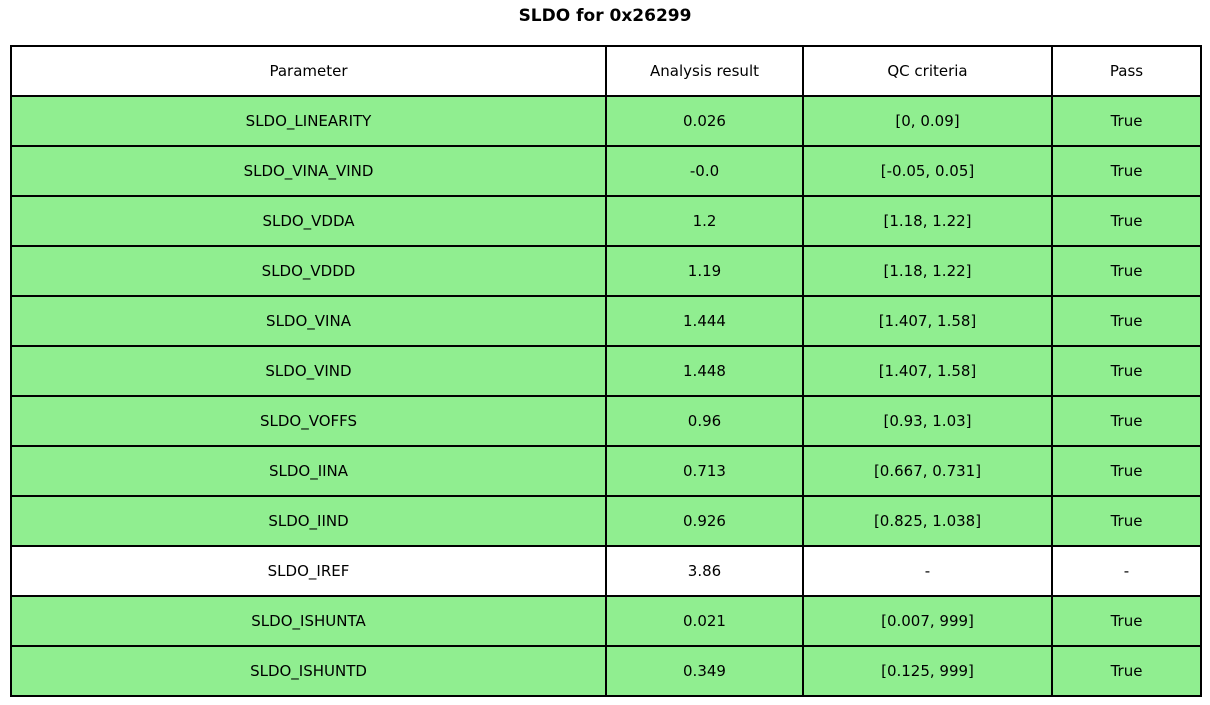  What do you see at coordinates (704, 571) in the screenshot?
I see `analysis-result-cell: 3.86` at bounding box center [704, 571].